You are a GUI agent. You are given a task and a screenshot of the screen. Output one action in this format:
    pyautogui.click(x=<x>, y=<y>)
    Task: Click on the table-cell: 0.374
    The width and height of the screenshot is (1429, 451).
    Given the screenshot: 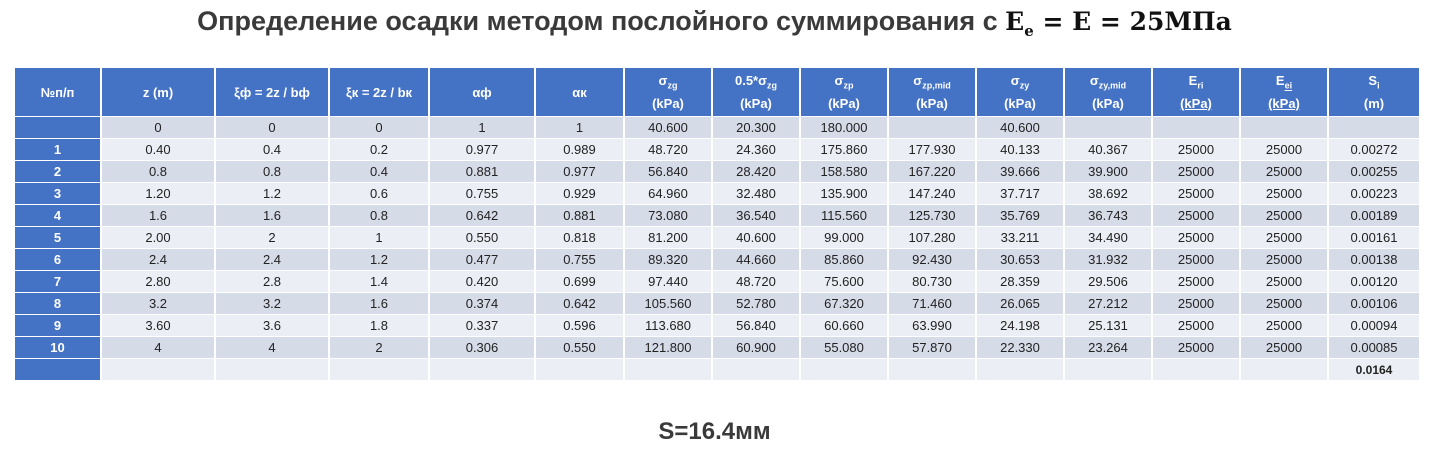 What is the action you would take?
    pyautogui.click(x=482, y=303)
    